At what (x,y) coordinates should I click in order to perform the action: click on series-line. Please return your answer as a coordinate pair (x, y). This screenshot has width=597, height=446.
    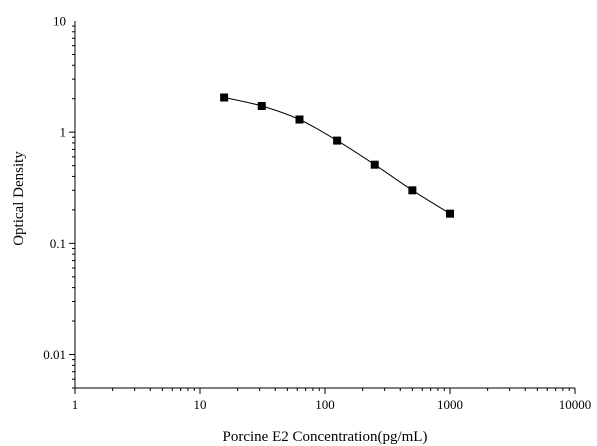
    Looking at the image, I should click on (337, 156).